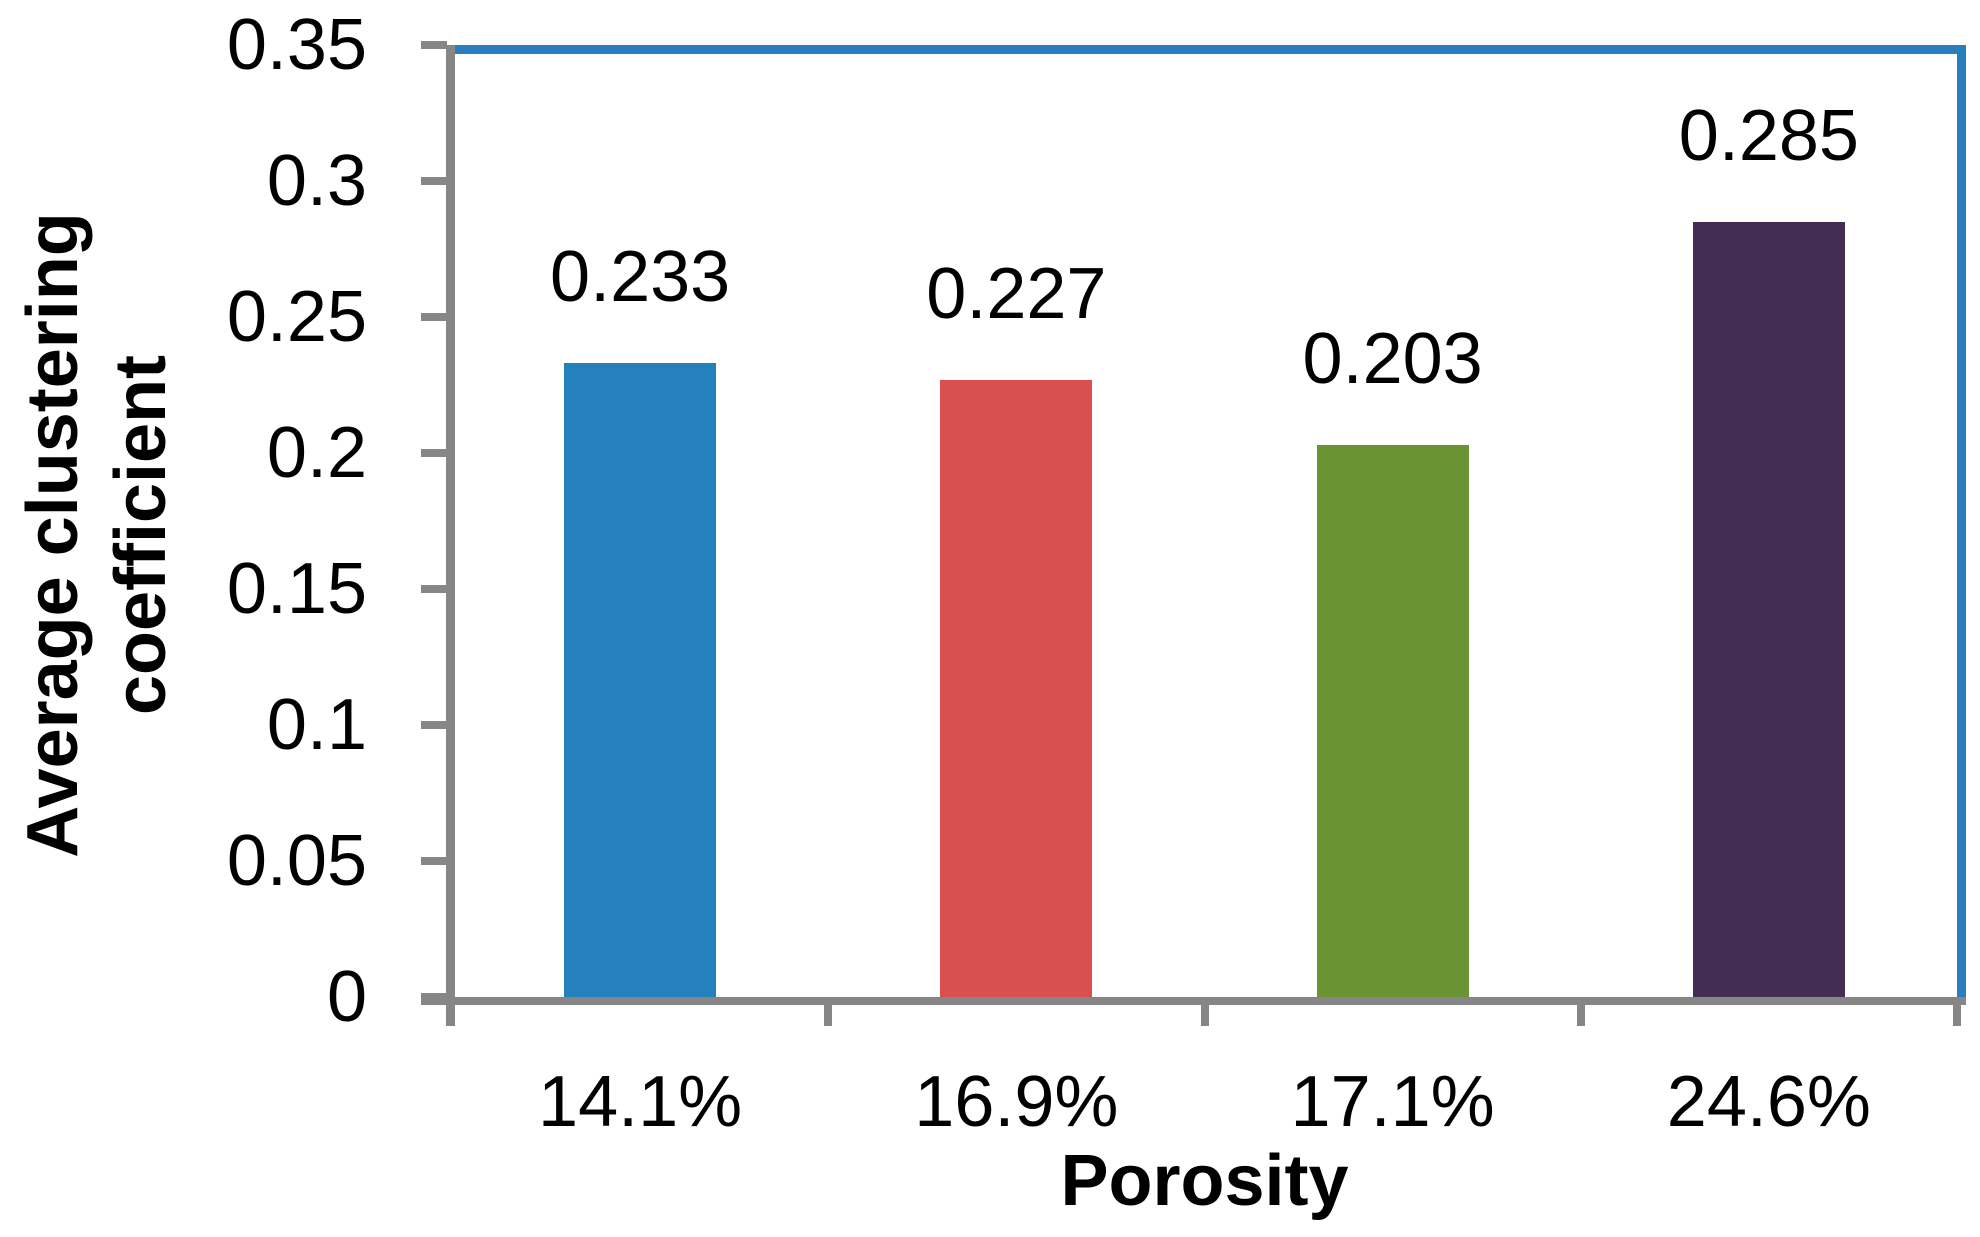 This screenshot has width=1980, height=1237. Describe the element at coordinates (1204, 1181) in the screenshot. I see `x-axis-title: Porosity` at that location.